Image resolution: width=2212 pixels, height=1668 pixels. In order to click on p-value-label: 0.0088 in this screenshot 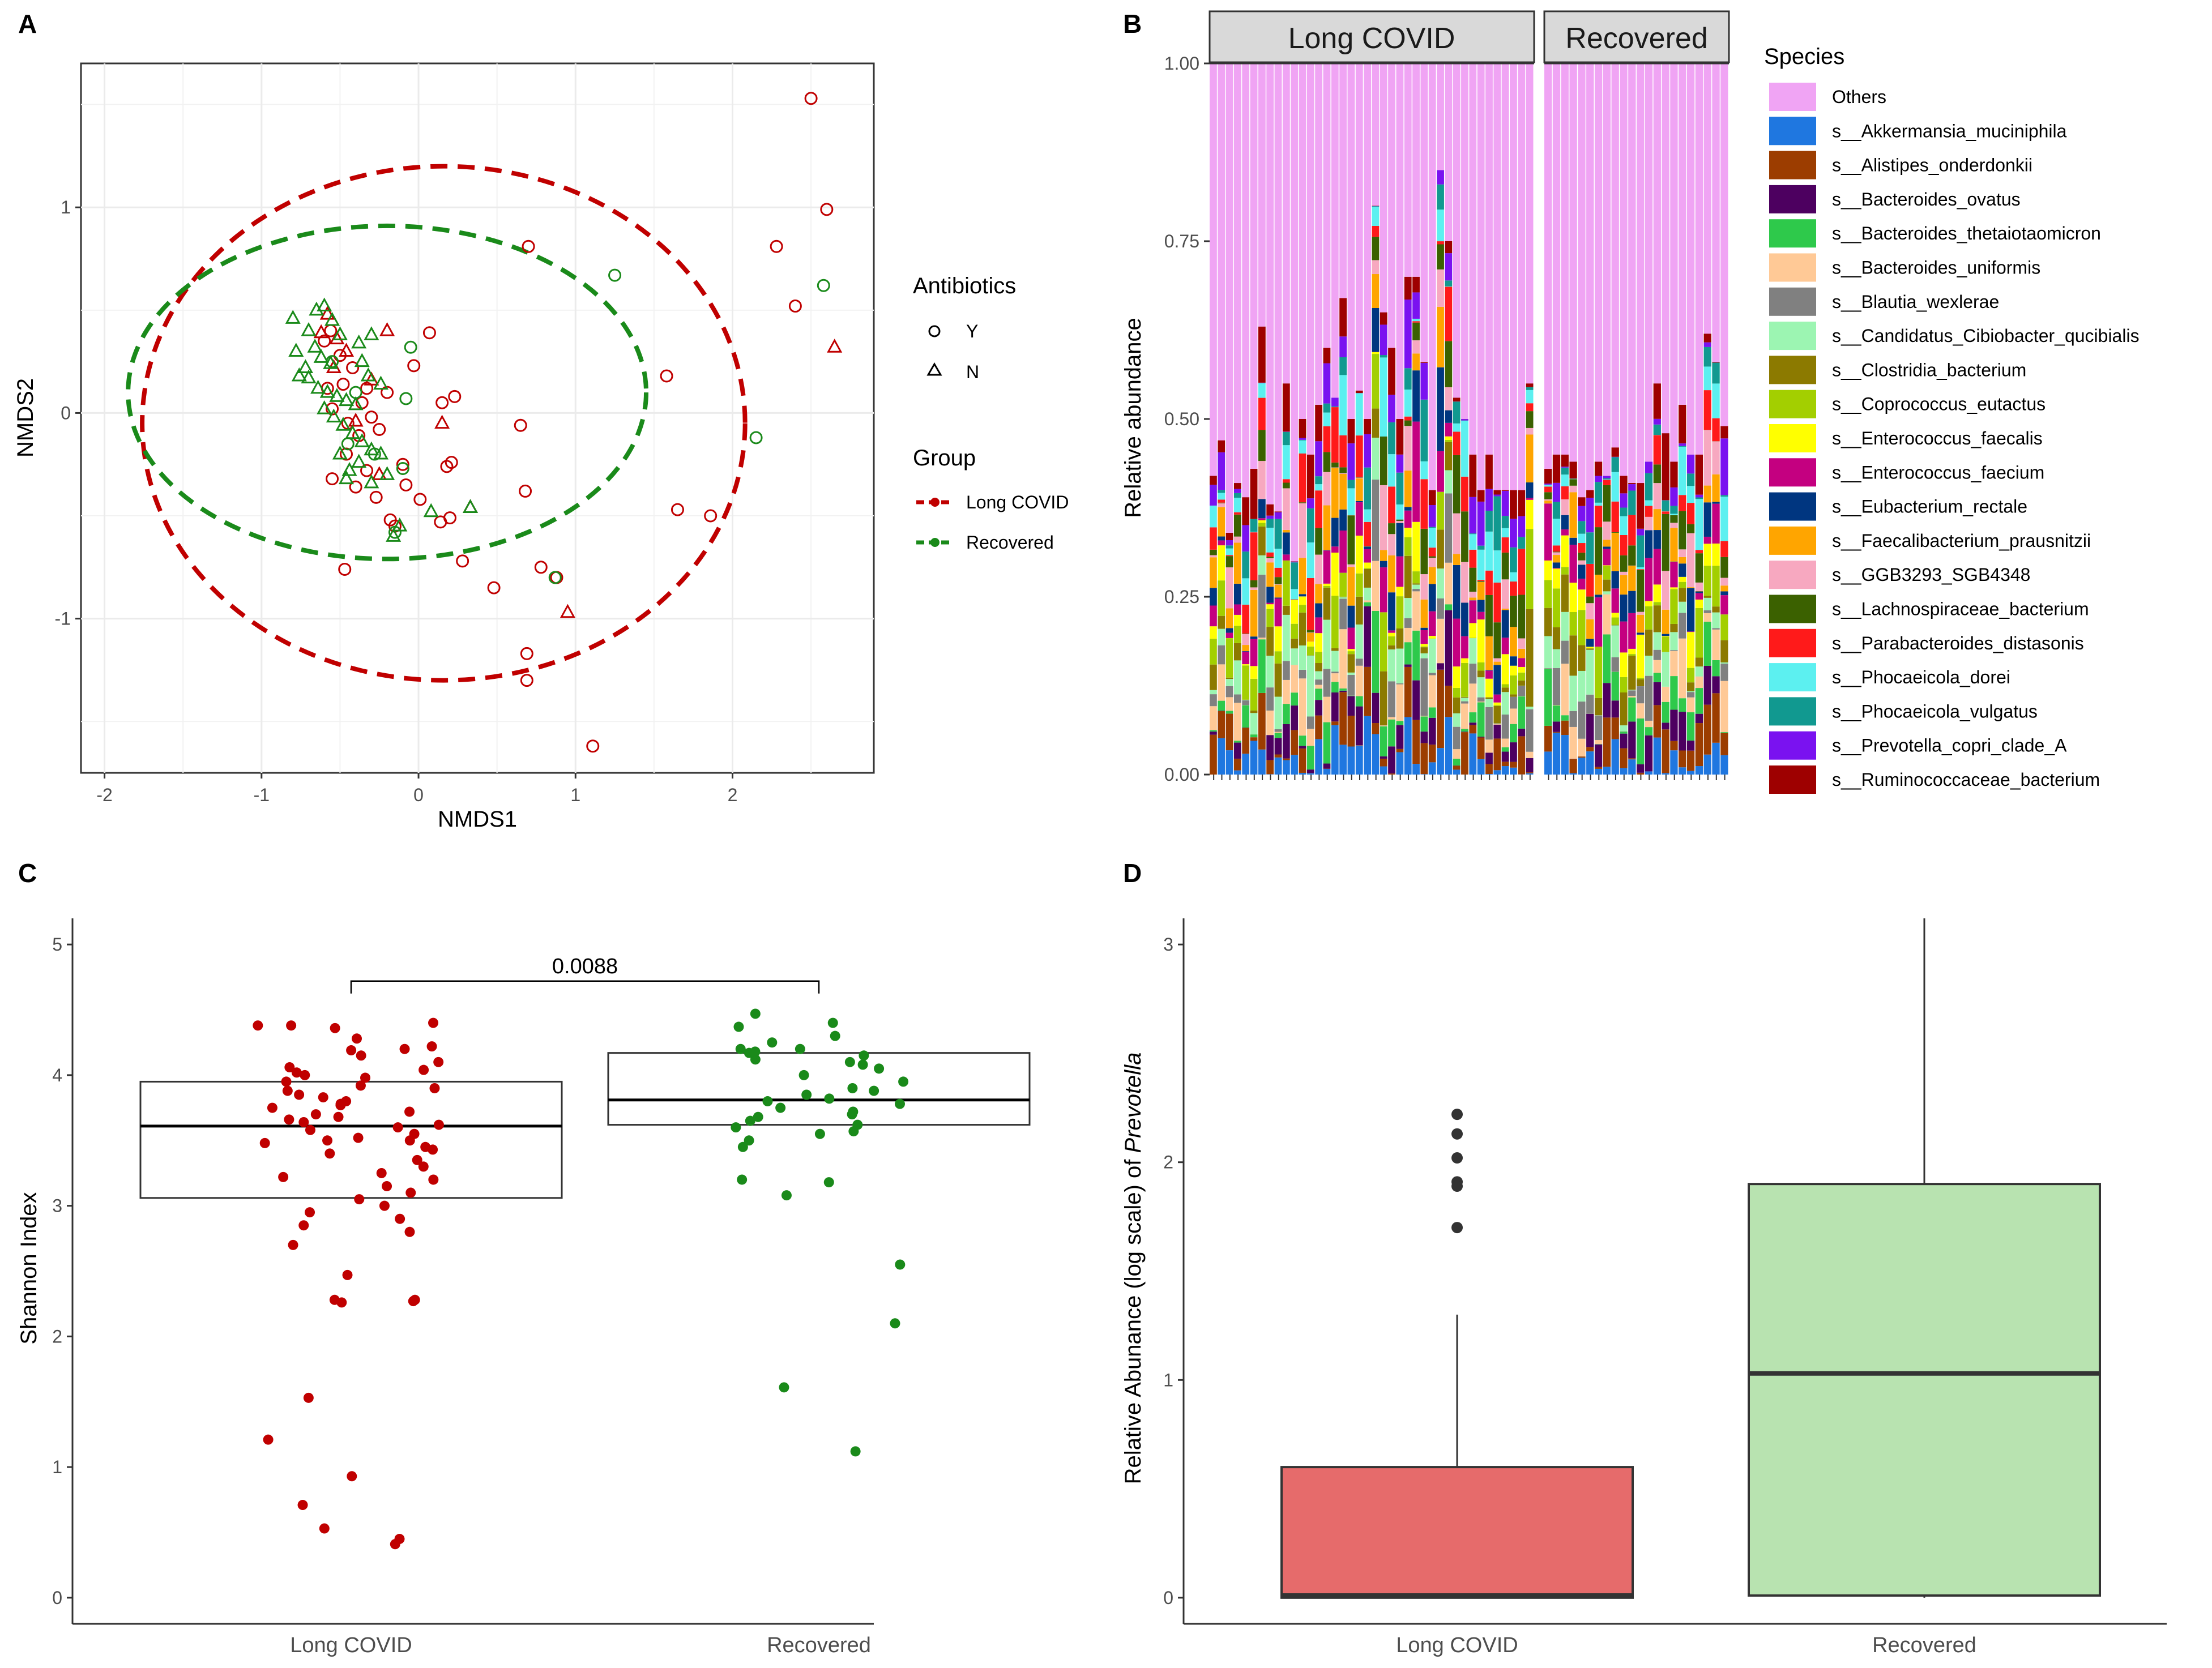, I will do `click(585, 966)`.